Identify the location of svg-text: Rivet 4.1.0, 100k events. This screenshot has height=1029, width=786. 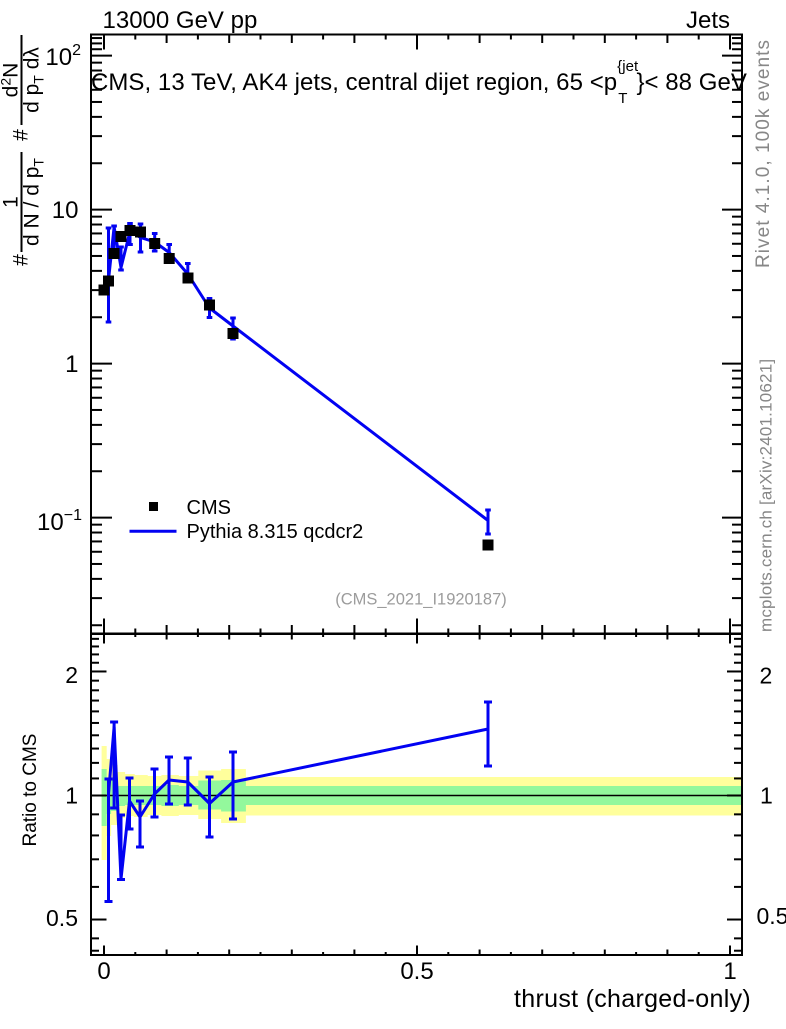
(763, 153).